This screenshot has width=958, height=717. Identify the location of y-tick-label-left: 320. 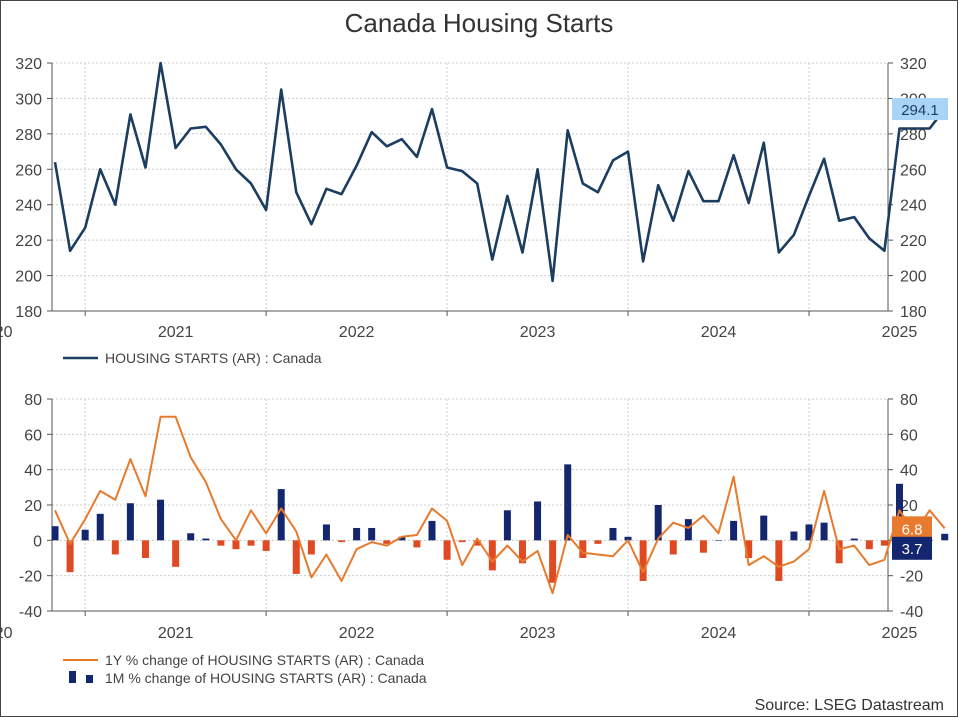
(28, 64).